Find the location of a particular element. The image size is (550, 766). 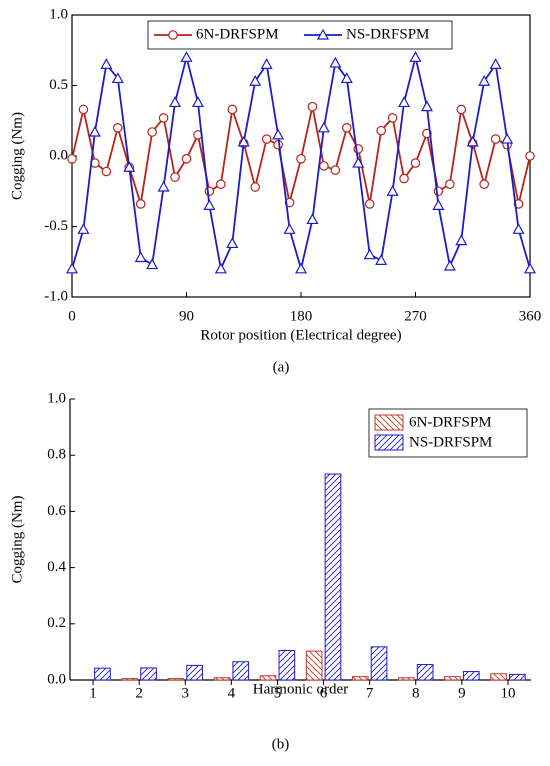

x-tick-label: 7 is located at coordinates (370, 693).